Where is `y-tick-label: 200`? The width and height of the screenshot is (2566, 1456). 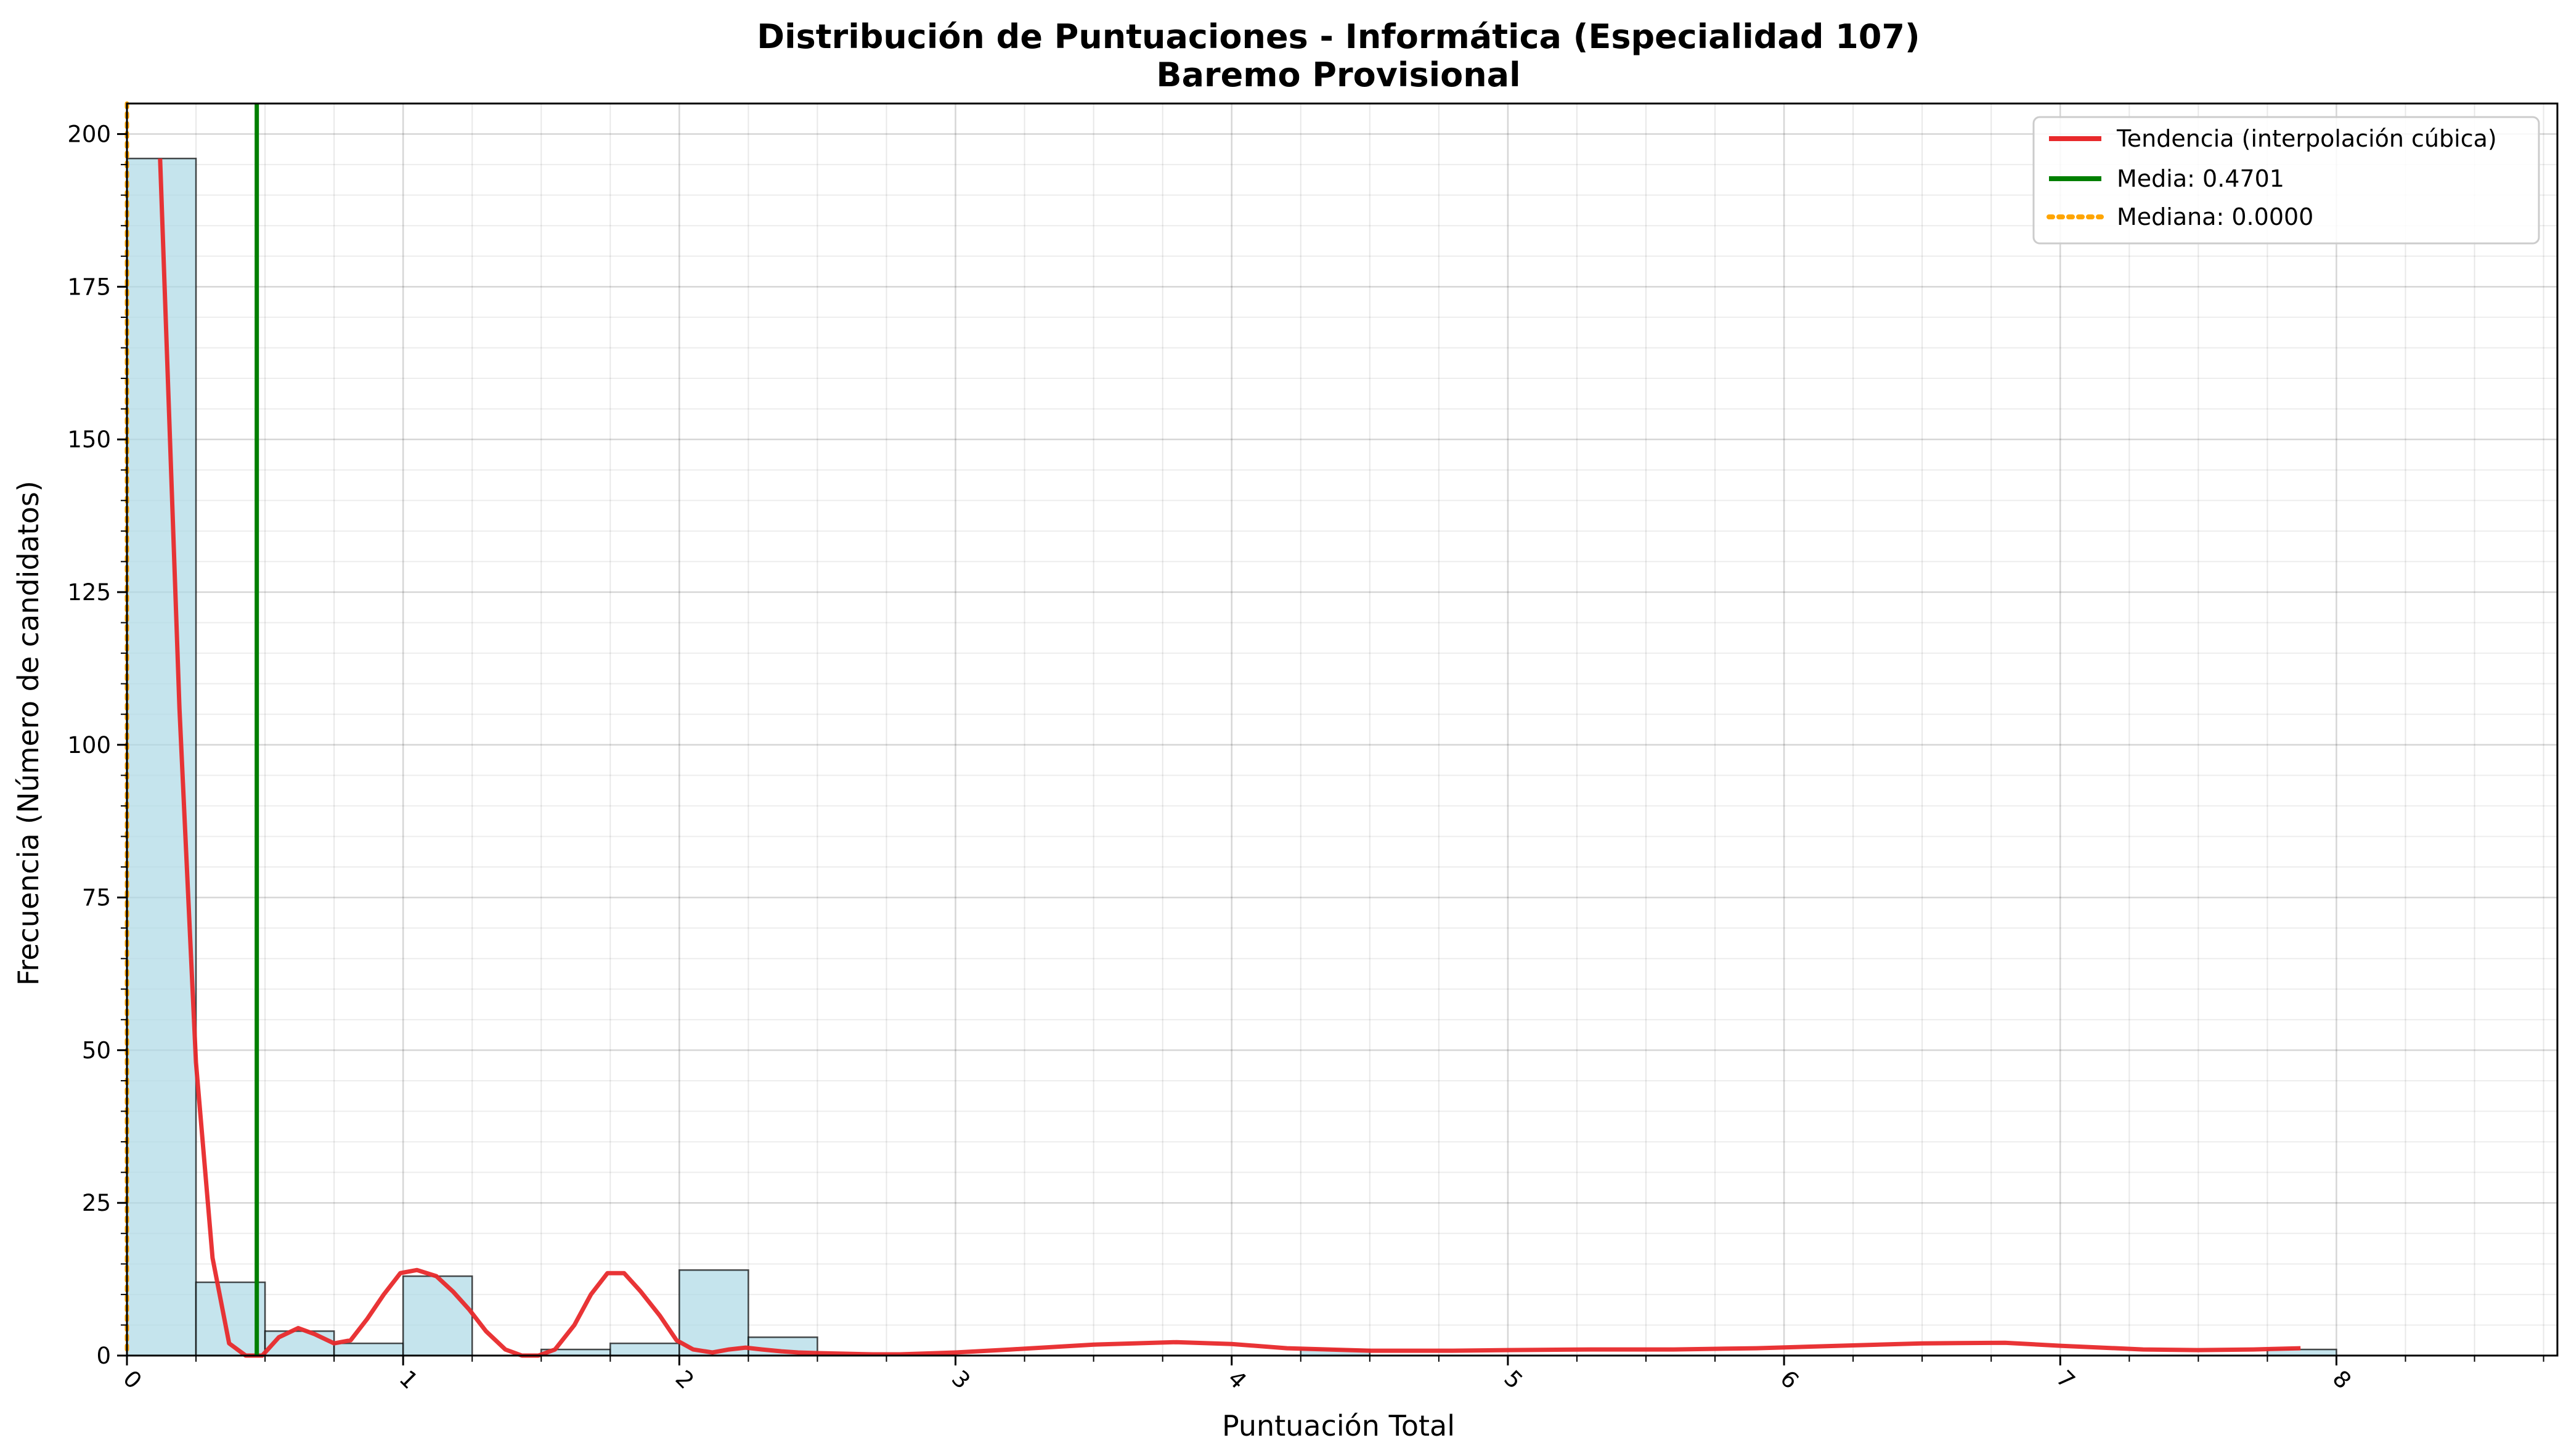 y-tick-label: 200 is located at coordinates (89, 134).